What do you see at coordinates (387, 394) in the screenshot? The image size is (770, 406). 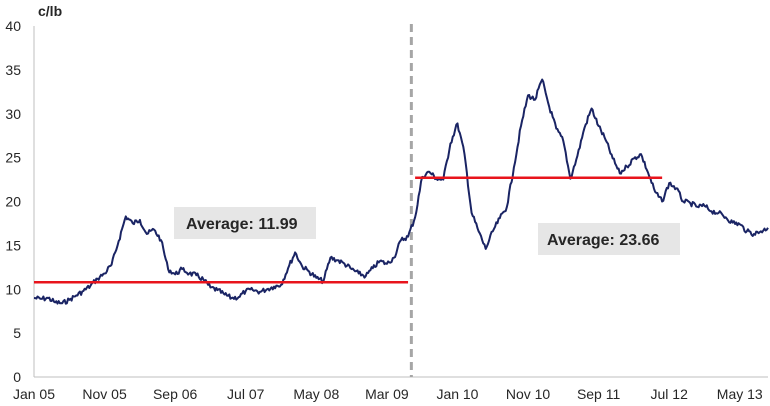 I see `x-tick-label: Mar 09` at bounding box center [387, 394].